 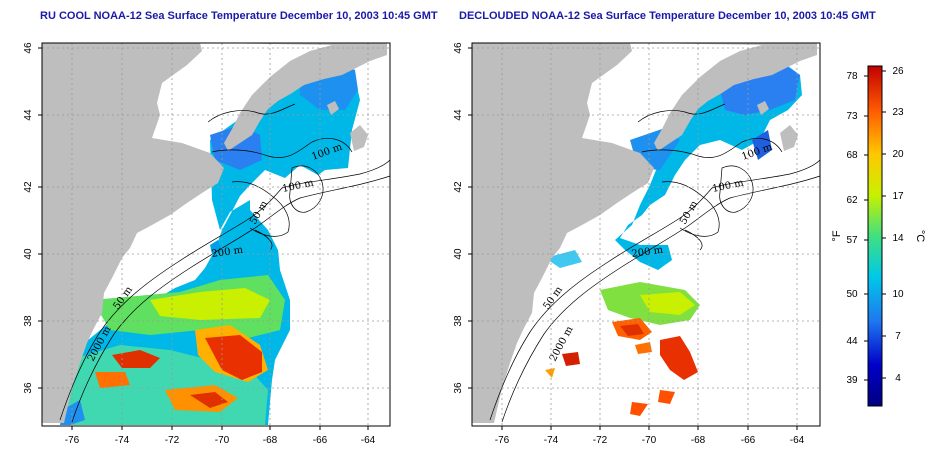 I want to click on celsius-tick-label: 14, so click(x=898, y=238).